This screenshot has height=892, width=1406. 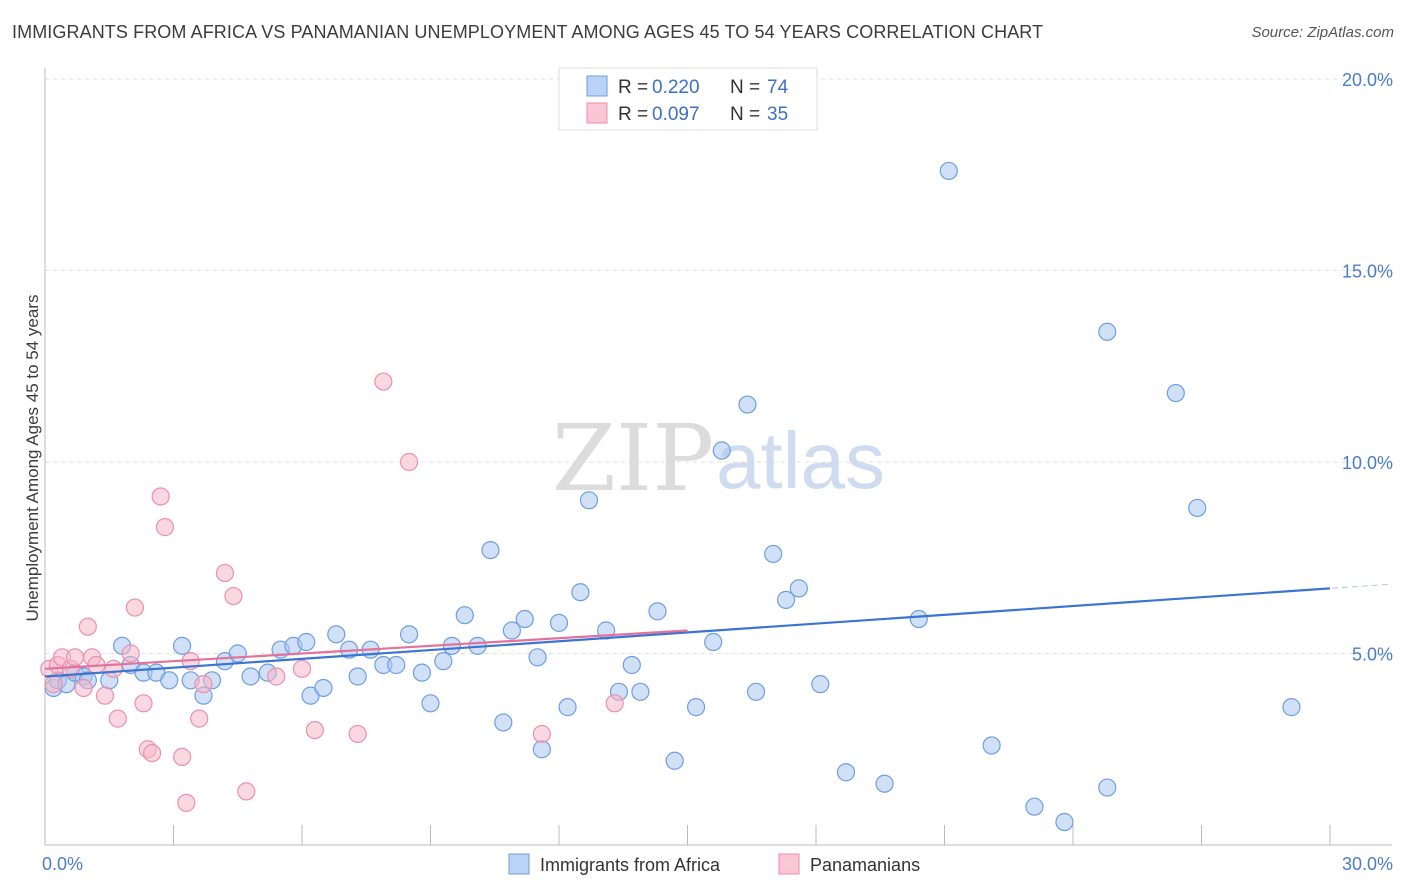 I want to click on trend-lines, so click(x=716, y=630).